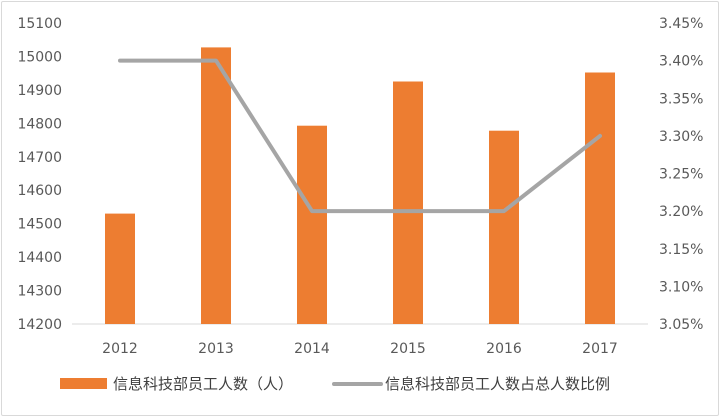  What do you see at coordinates (39, 325) in the screenshot?
I see `y-left-tick: 14200` at bounding box center [39, 325].